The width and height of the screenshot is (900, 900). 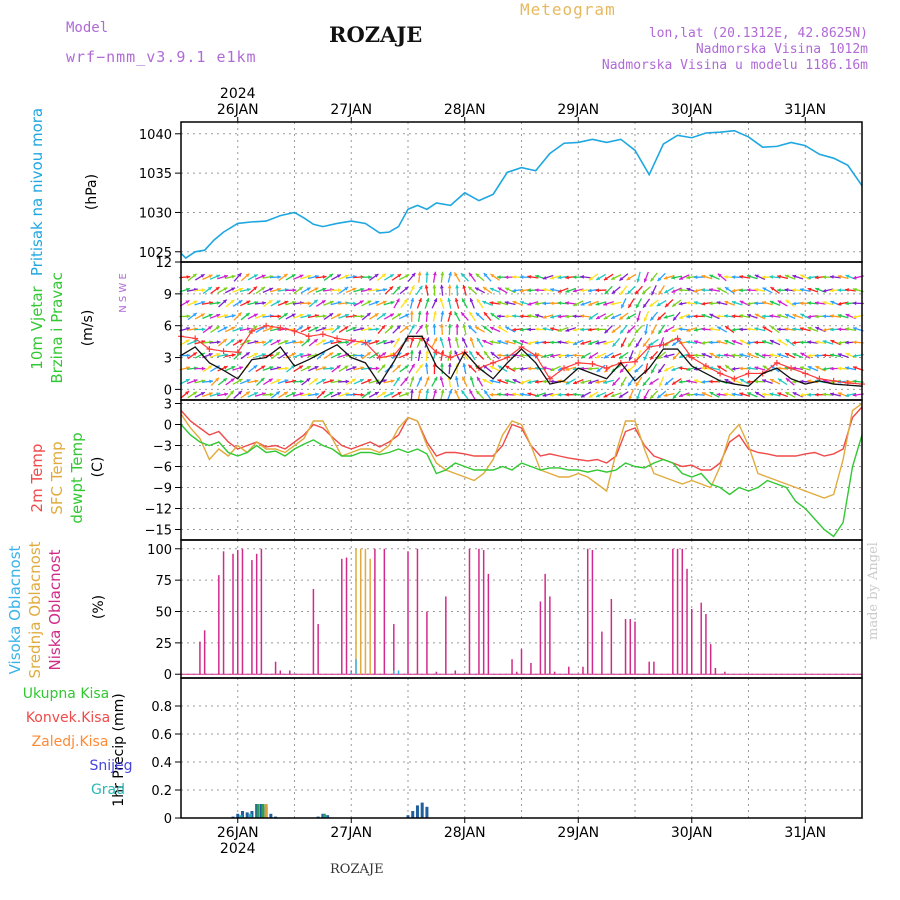 What do you see at coordinates (119, 749) in the screenshot?
I see `ylabel-precip: 1hr Precip (mm)` at bounding box center [119, 749].